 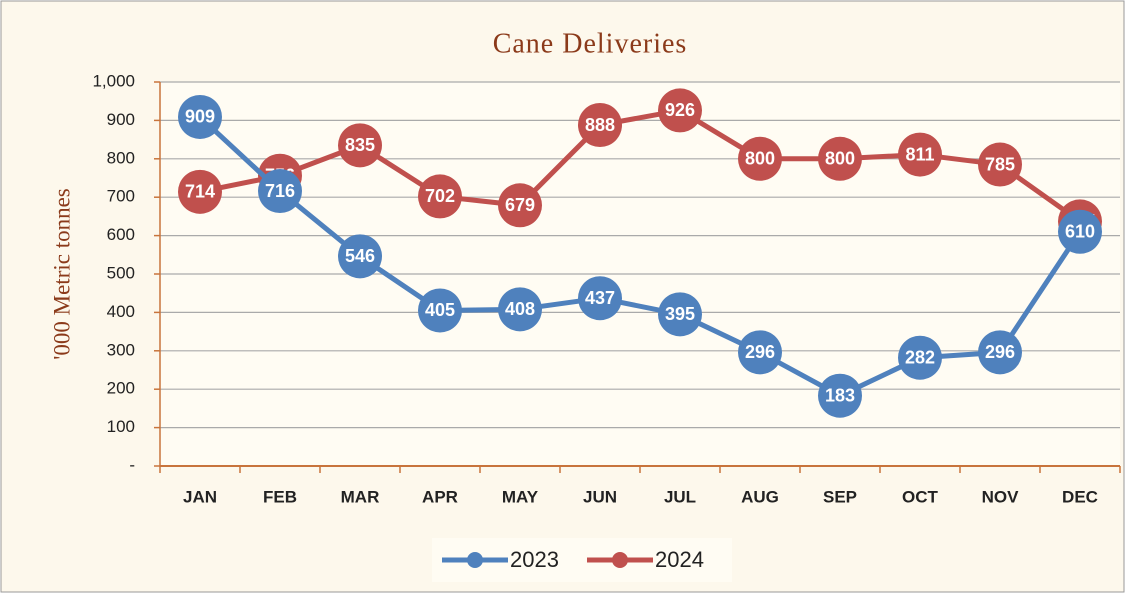 I want to click on data-label: 702, so click(x=440, y=196).